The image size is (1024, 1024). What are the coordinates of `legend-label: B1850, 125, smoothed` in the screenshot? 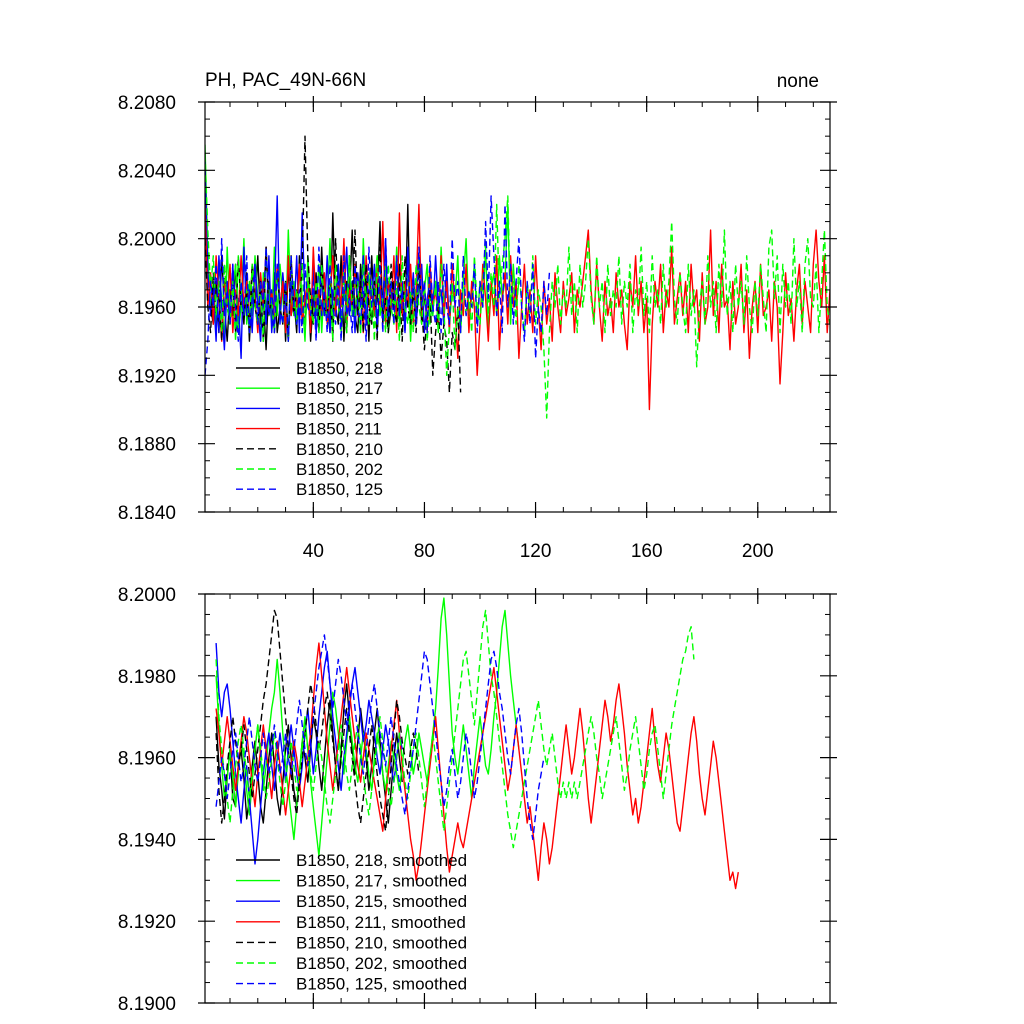 It's located at (381, 984).